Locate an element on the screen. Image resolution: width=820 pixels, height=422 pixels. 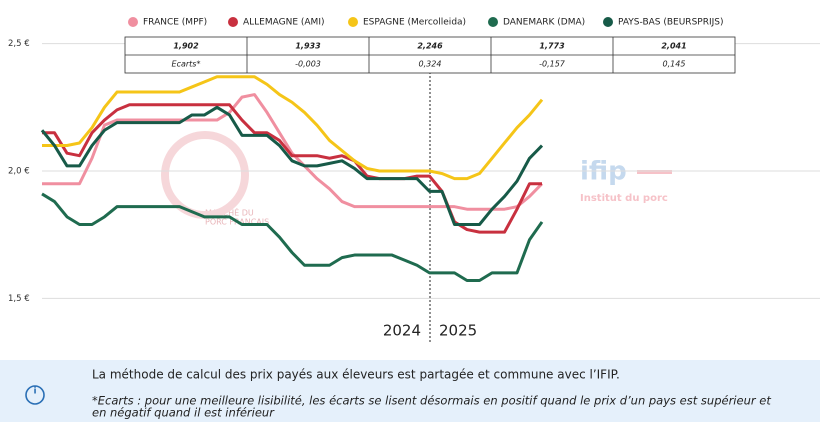
info-note: en négatif quand il est inférieur is located at coordinates (183, 413).